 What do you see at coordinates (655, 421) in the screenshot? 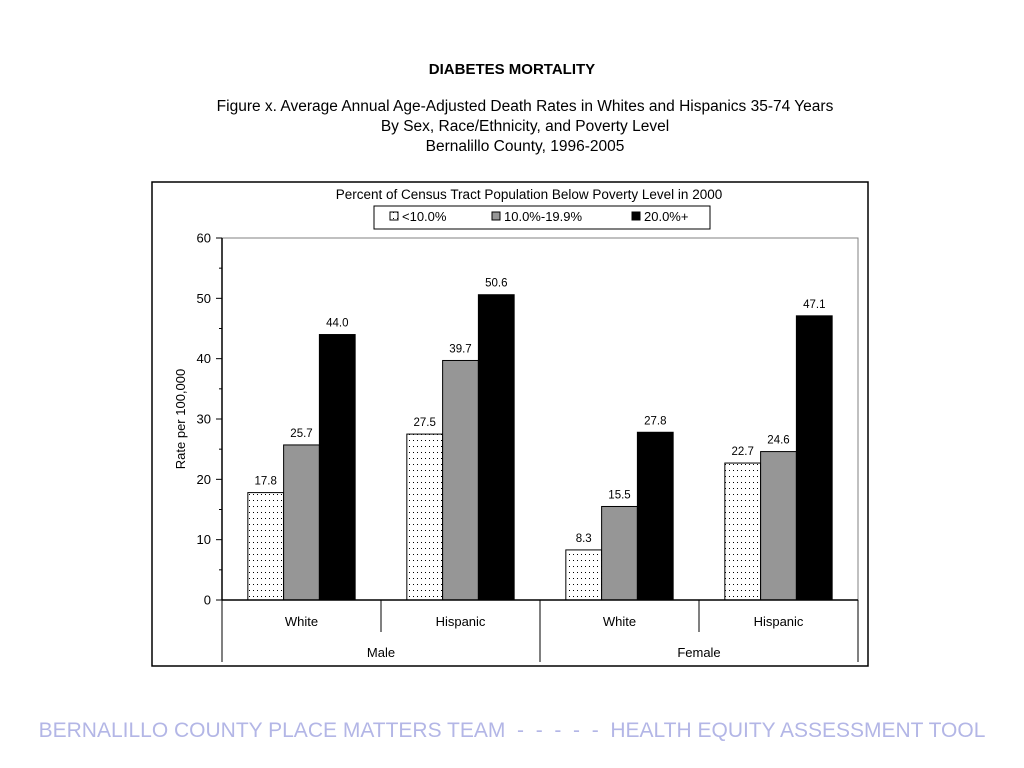
I see `data-label: 27.8` at bounding box center [655, 421].